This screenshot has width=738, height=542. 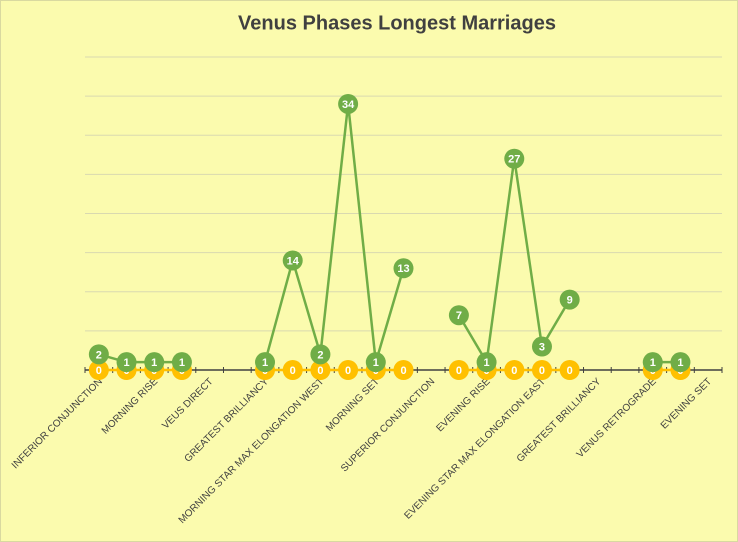 I want to click on data-label: 14, so click(x=293, y=261).